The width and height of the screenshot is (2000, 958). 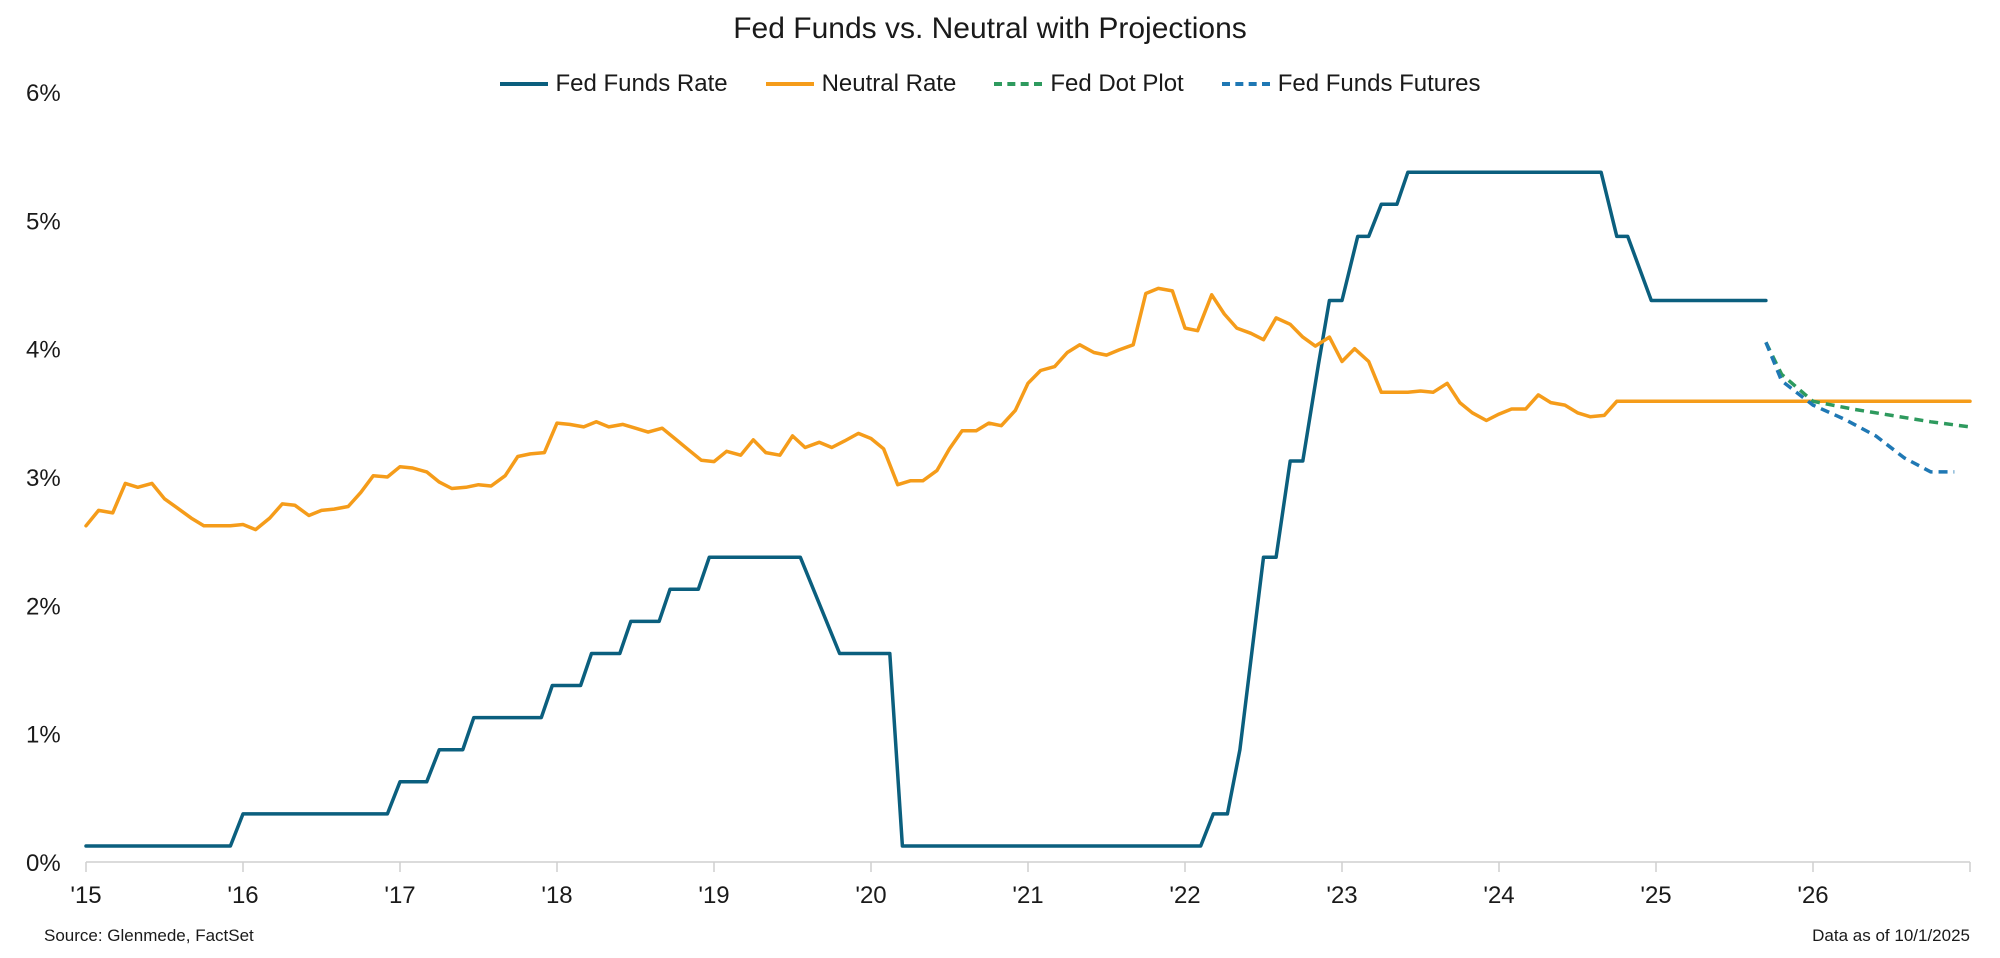 I want to click on x-tick-label: '17, so click(x=399, y=895).